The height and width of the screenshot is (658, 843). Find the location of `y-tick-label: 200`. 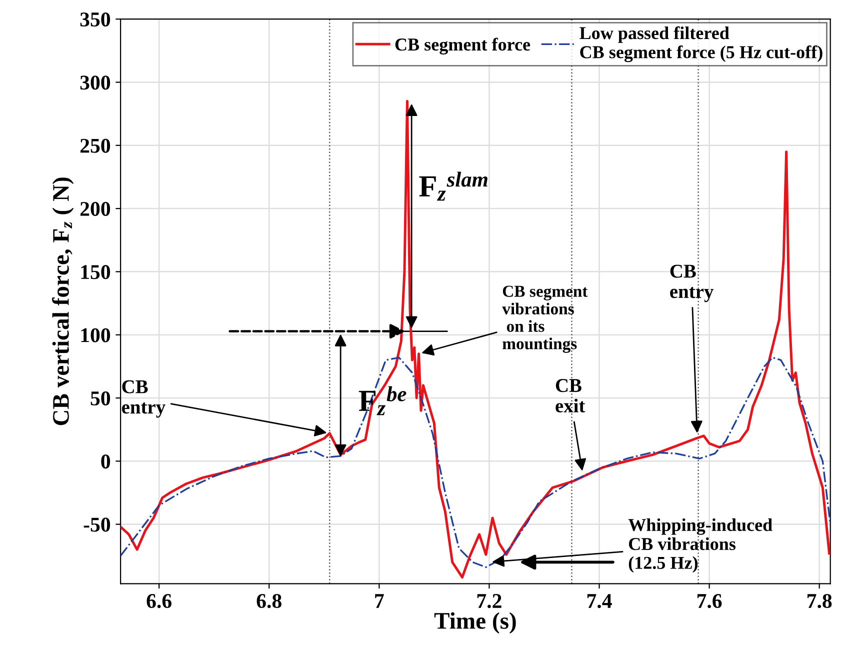

y-tick-label: 200 is located at coordinates (95, 209).